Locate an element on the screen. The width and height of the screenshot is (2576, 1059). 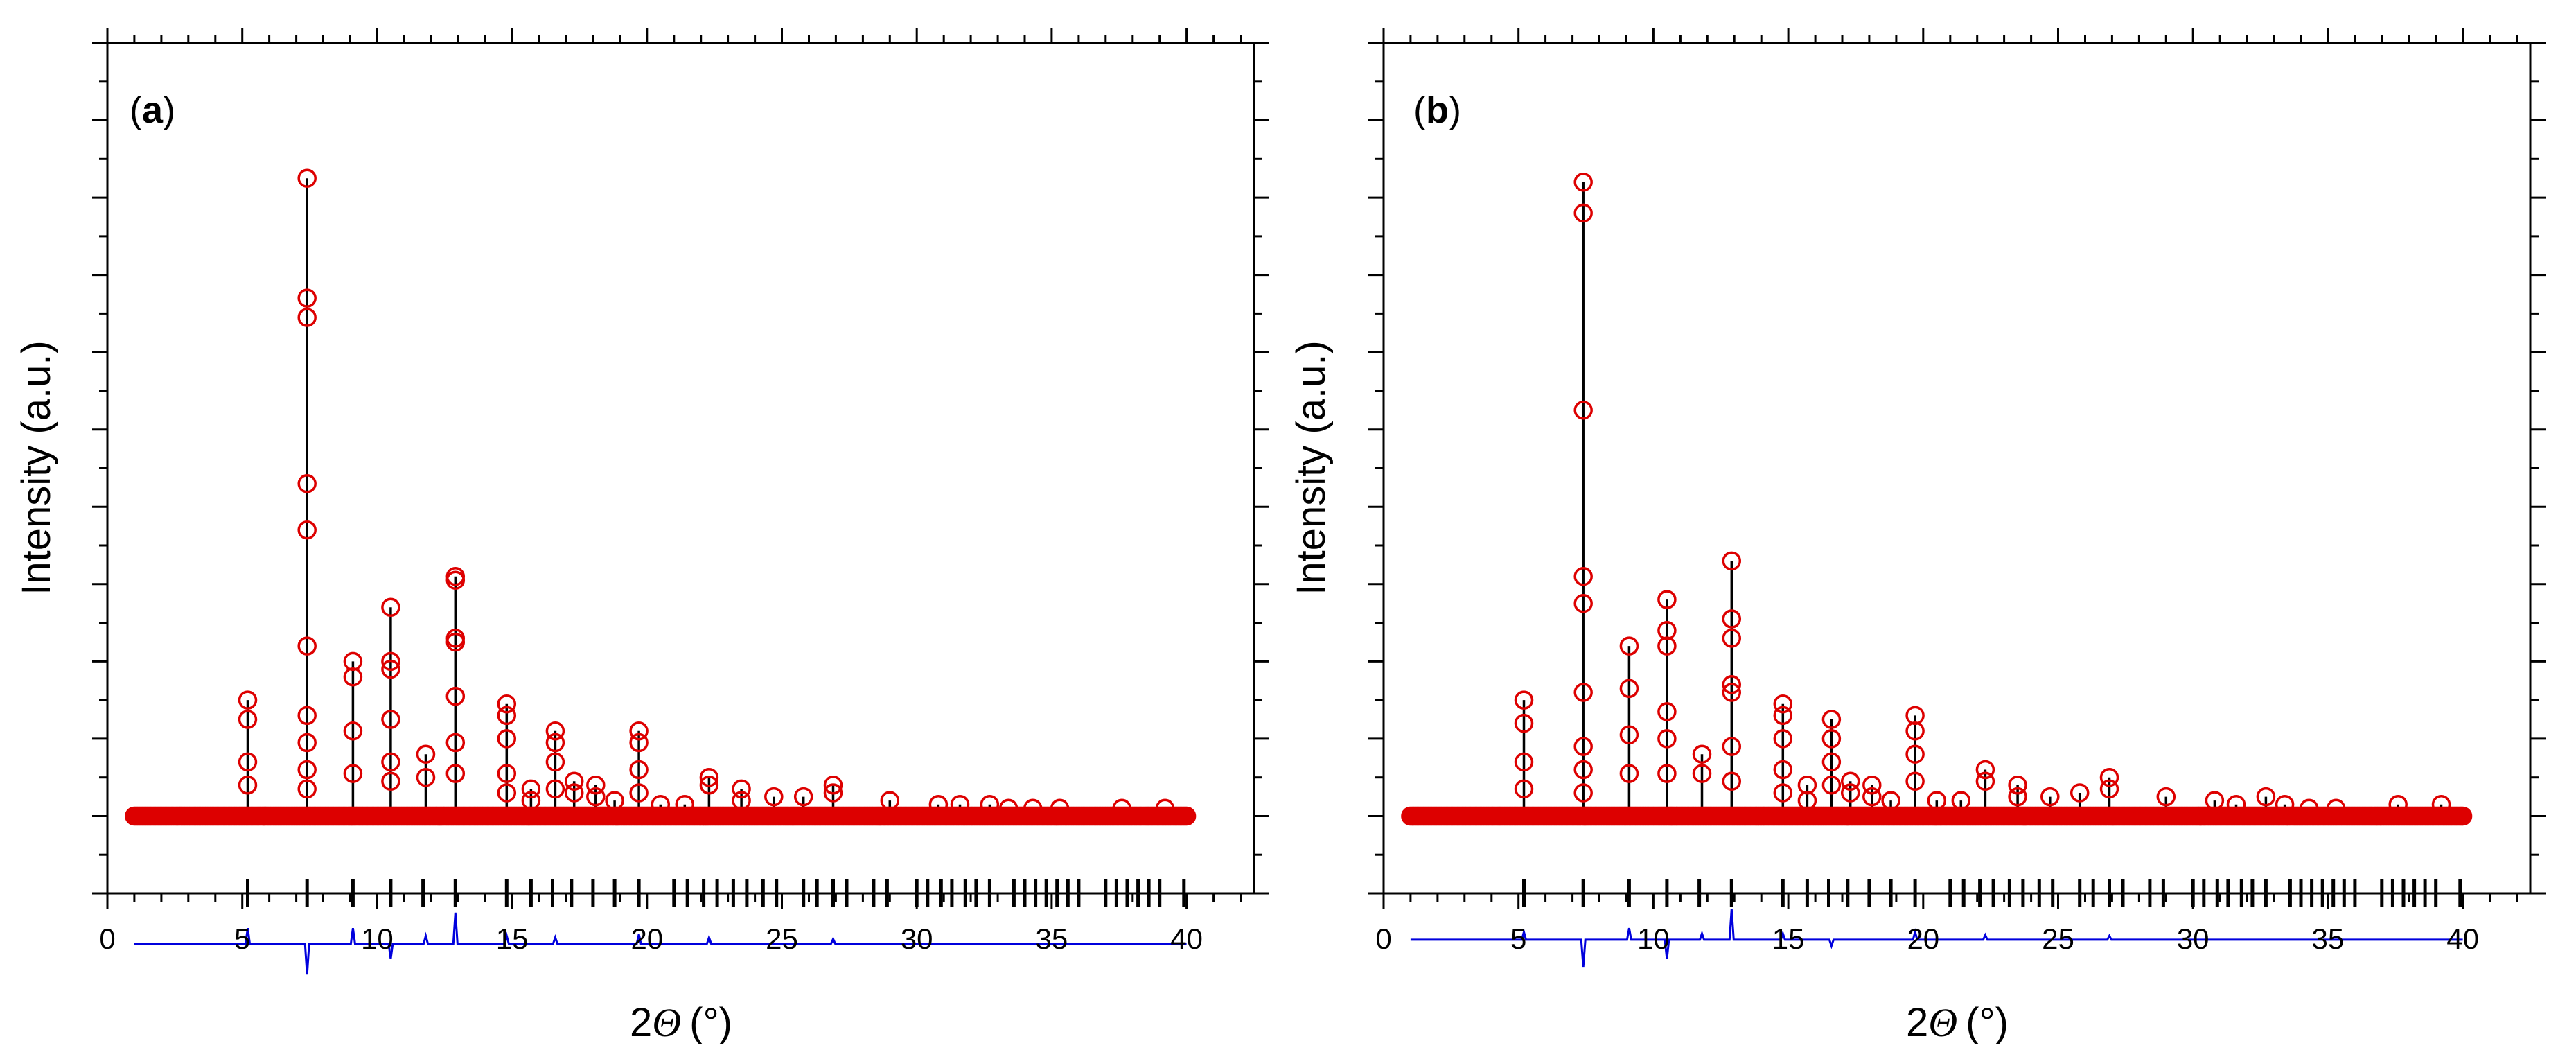
panel-b-x-tick-label: 40 is located at coordinates (2462, 938).